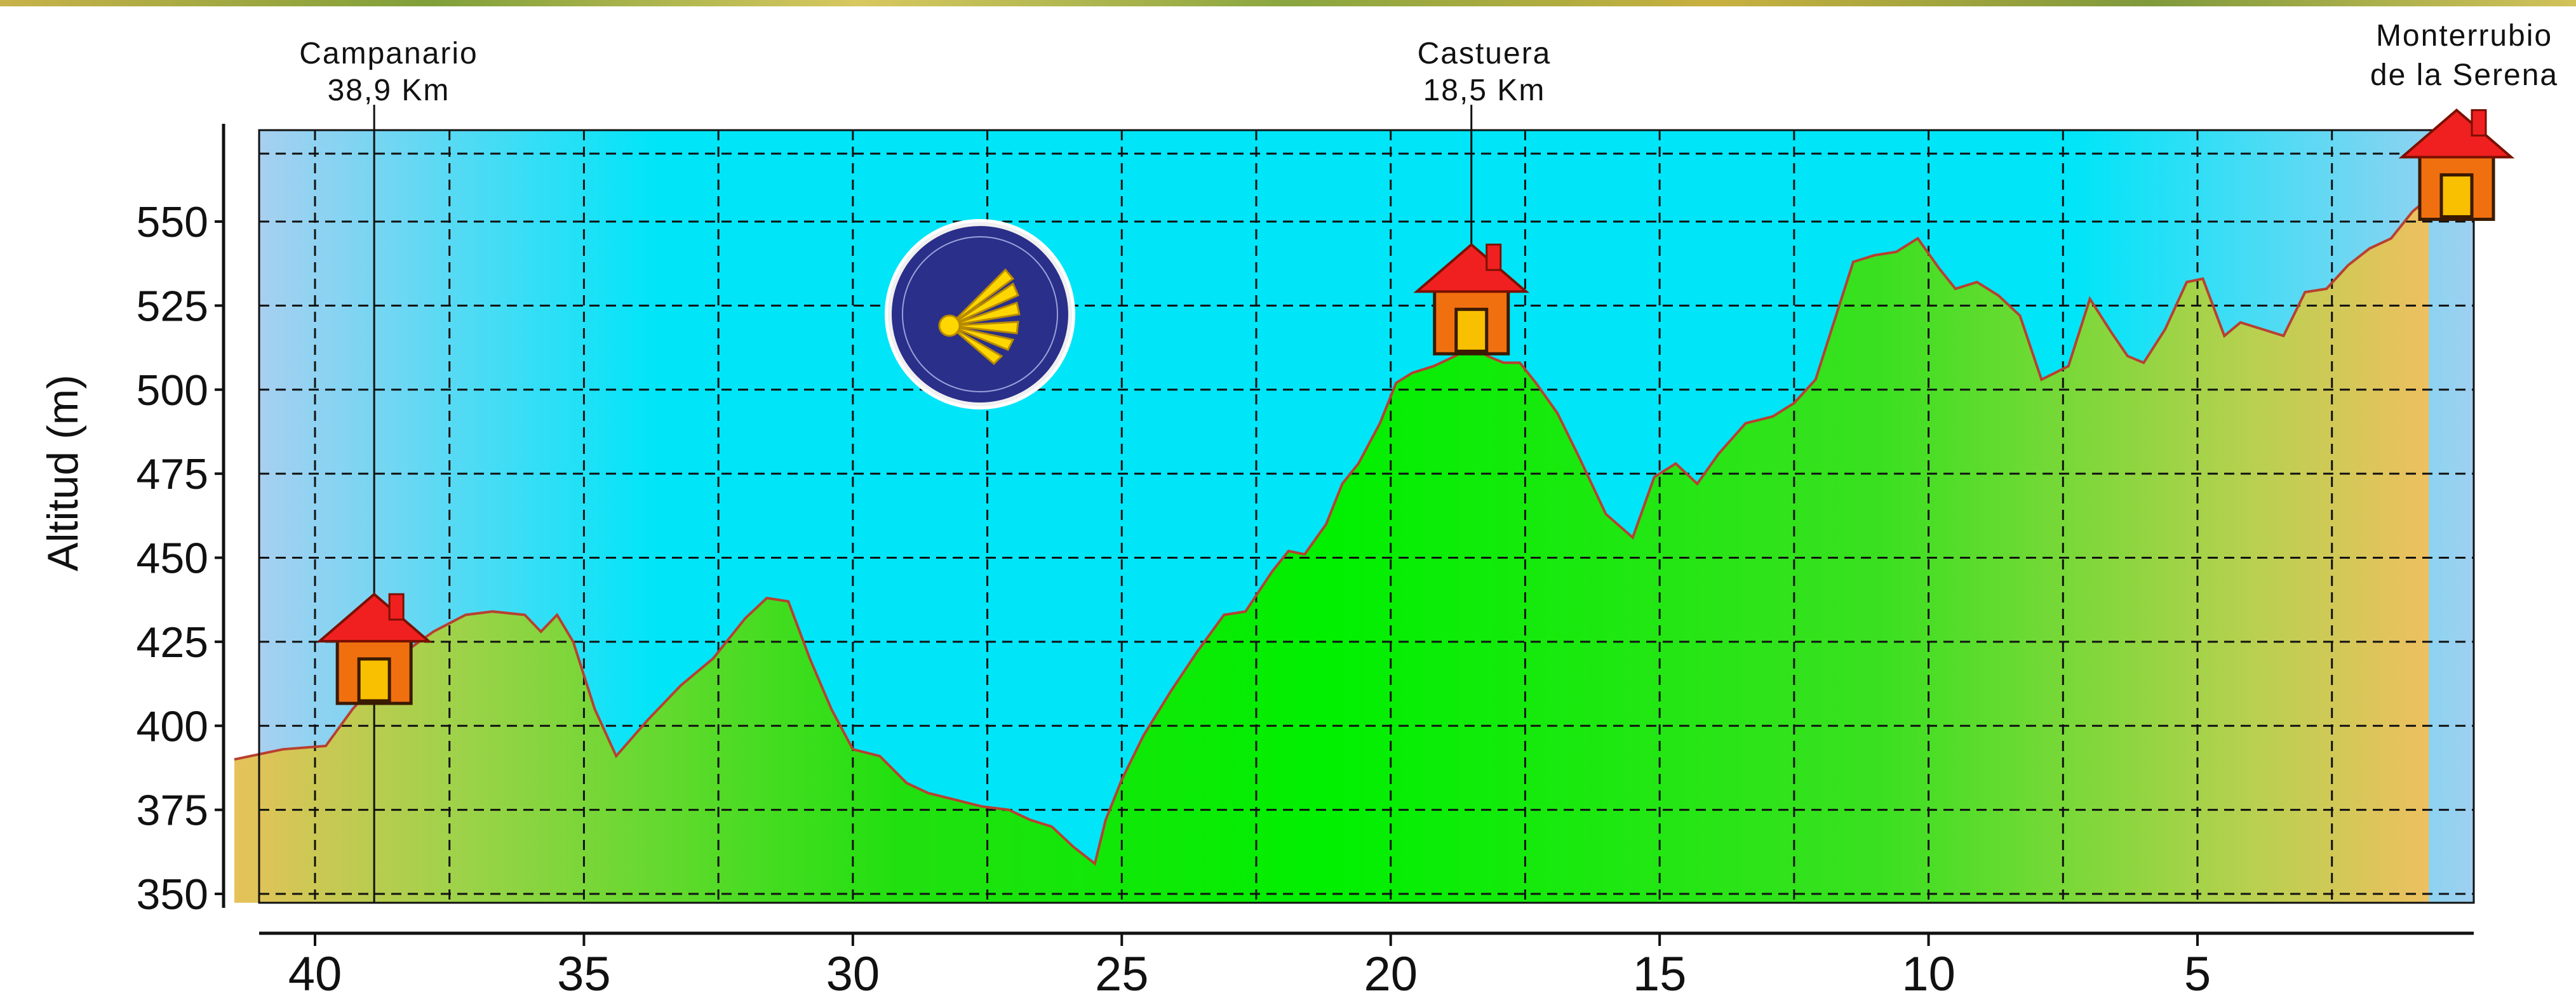  What do you see at coordinates (172, 474) in the screenshot?
I see `y-tick-label: 475` at bounding box center [172, 474].